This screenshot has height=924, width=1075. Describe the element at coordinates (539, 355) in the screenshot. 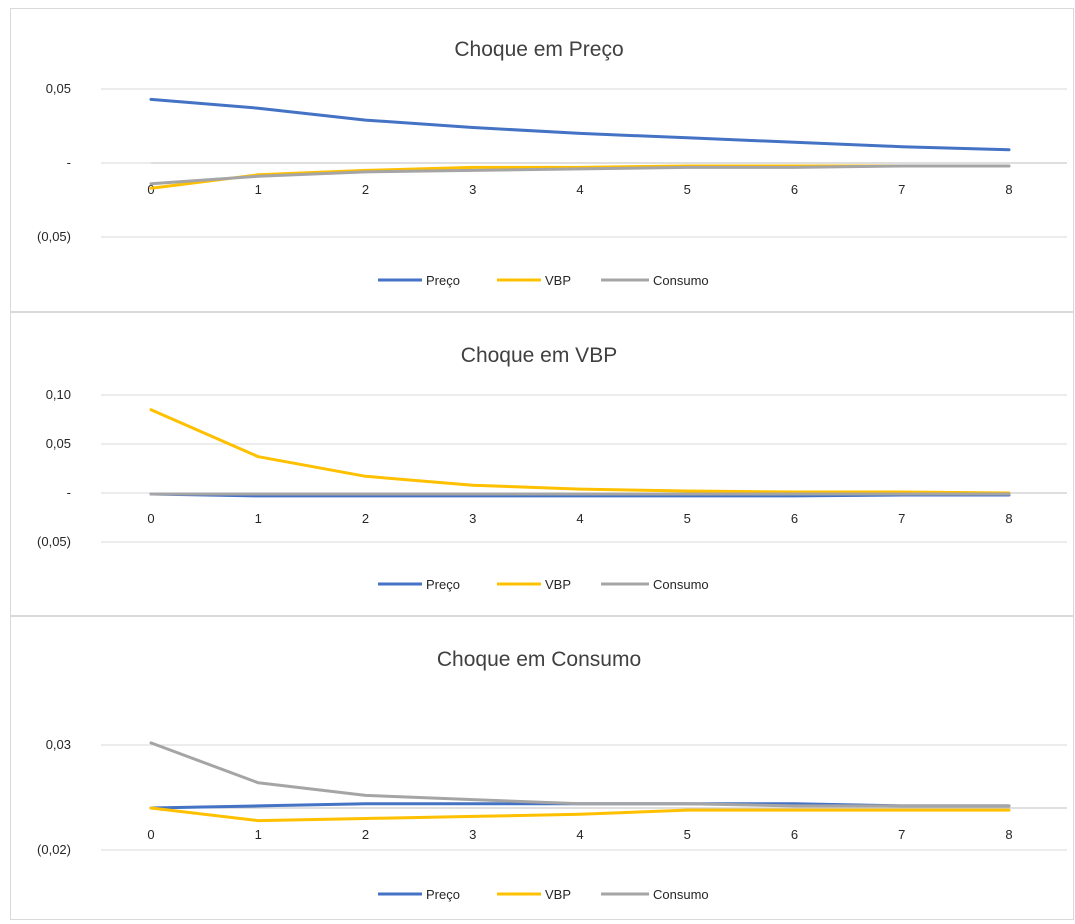

I see `chart-title: Choque em VBP` at that location.